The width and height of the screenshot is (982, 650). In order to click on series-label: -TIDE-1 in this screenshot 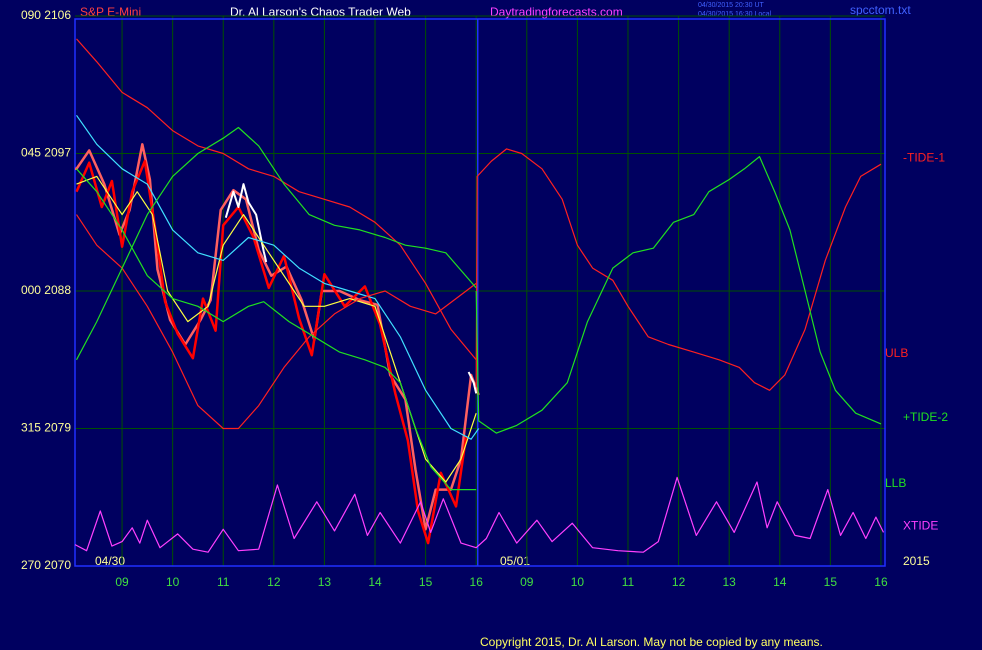, I will do `click(924, 157)`.